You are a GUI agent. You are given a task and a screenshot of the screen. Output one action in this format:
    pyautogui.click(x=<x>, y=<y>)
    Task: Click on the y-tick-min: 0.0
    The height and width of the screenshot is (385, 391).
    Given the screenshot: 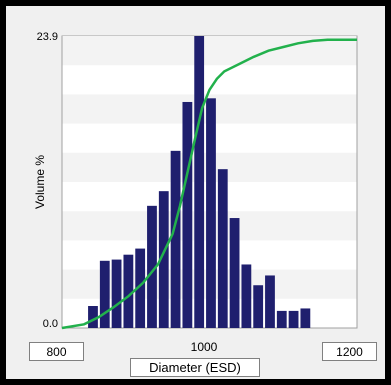 What is the action you would take?
    pyautogui.click(x=50, y=324)
    